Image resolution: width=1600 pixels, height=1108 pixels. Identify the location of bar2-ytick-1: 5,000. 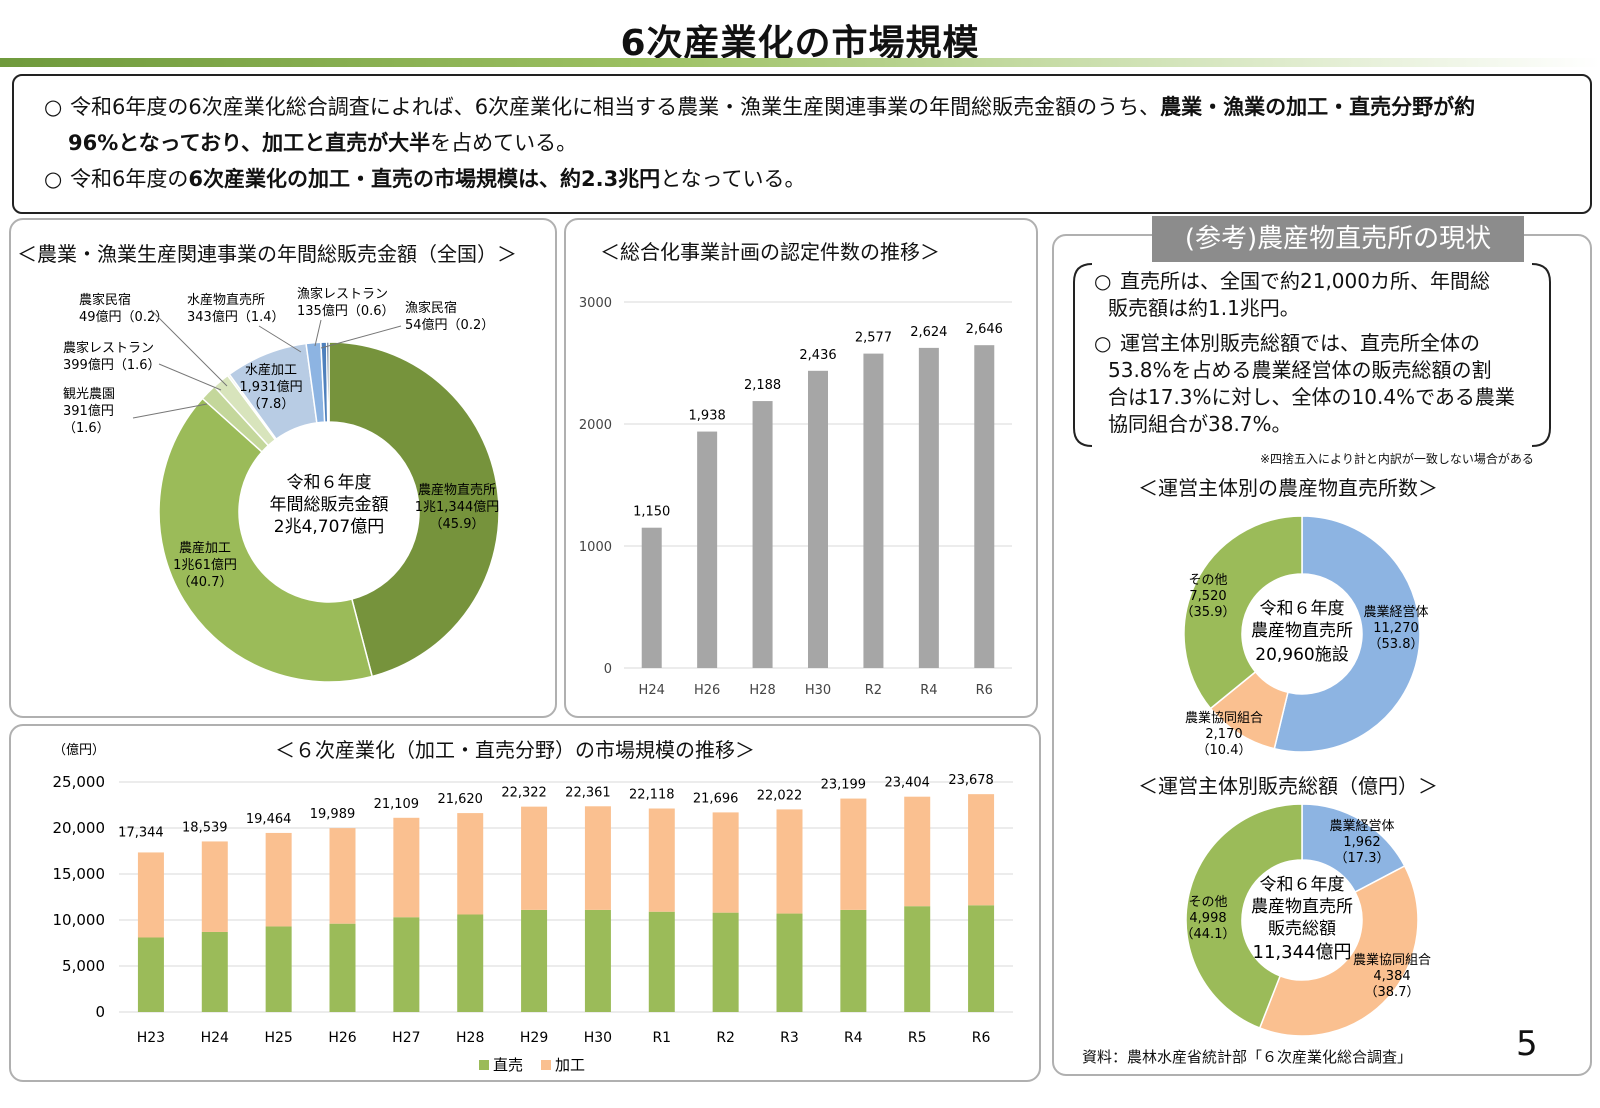
(83, 966).